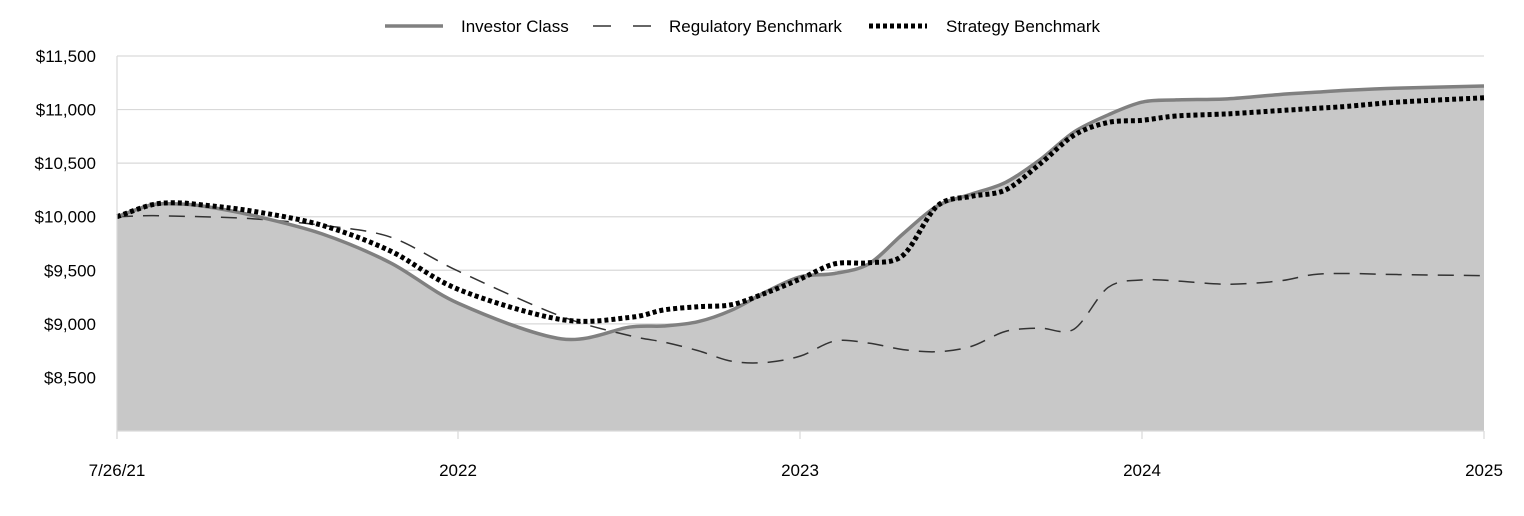 Image resolution: width=1524 pixels, height=516 pixels. I want to click on y-tick-label: $11,500, so click(66, 56).